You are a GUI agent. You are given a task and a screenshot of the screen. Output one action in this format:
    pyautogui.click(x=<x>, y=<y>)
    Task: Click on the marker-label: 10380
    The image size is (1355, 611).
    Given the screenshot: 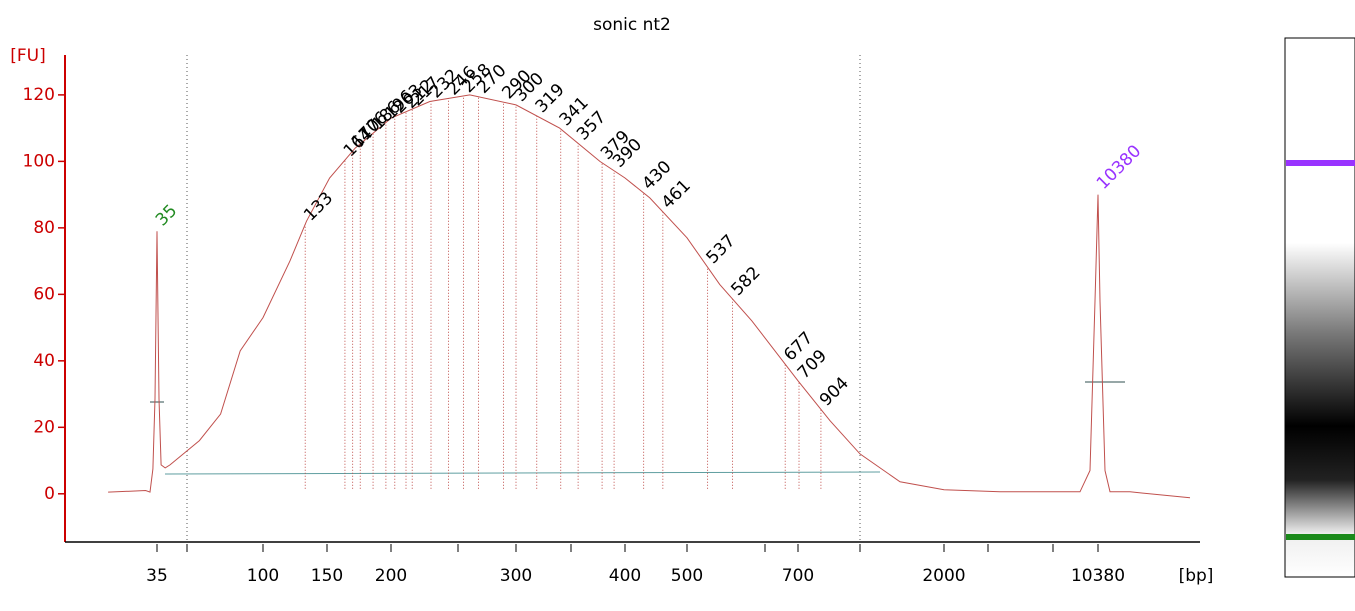 What is the action you would take?
    pyautogui.click(x=1119, y=167)
    